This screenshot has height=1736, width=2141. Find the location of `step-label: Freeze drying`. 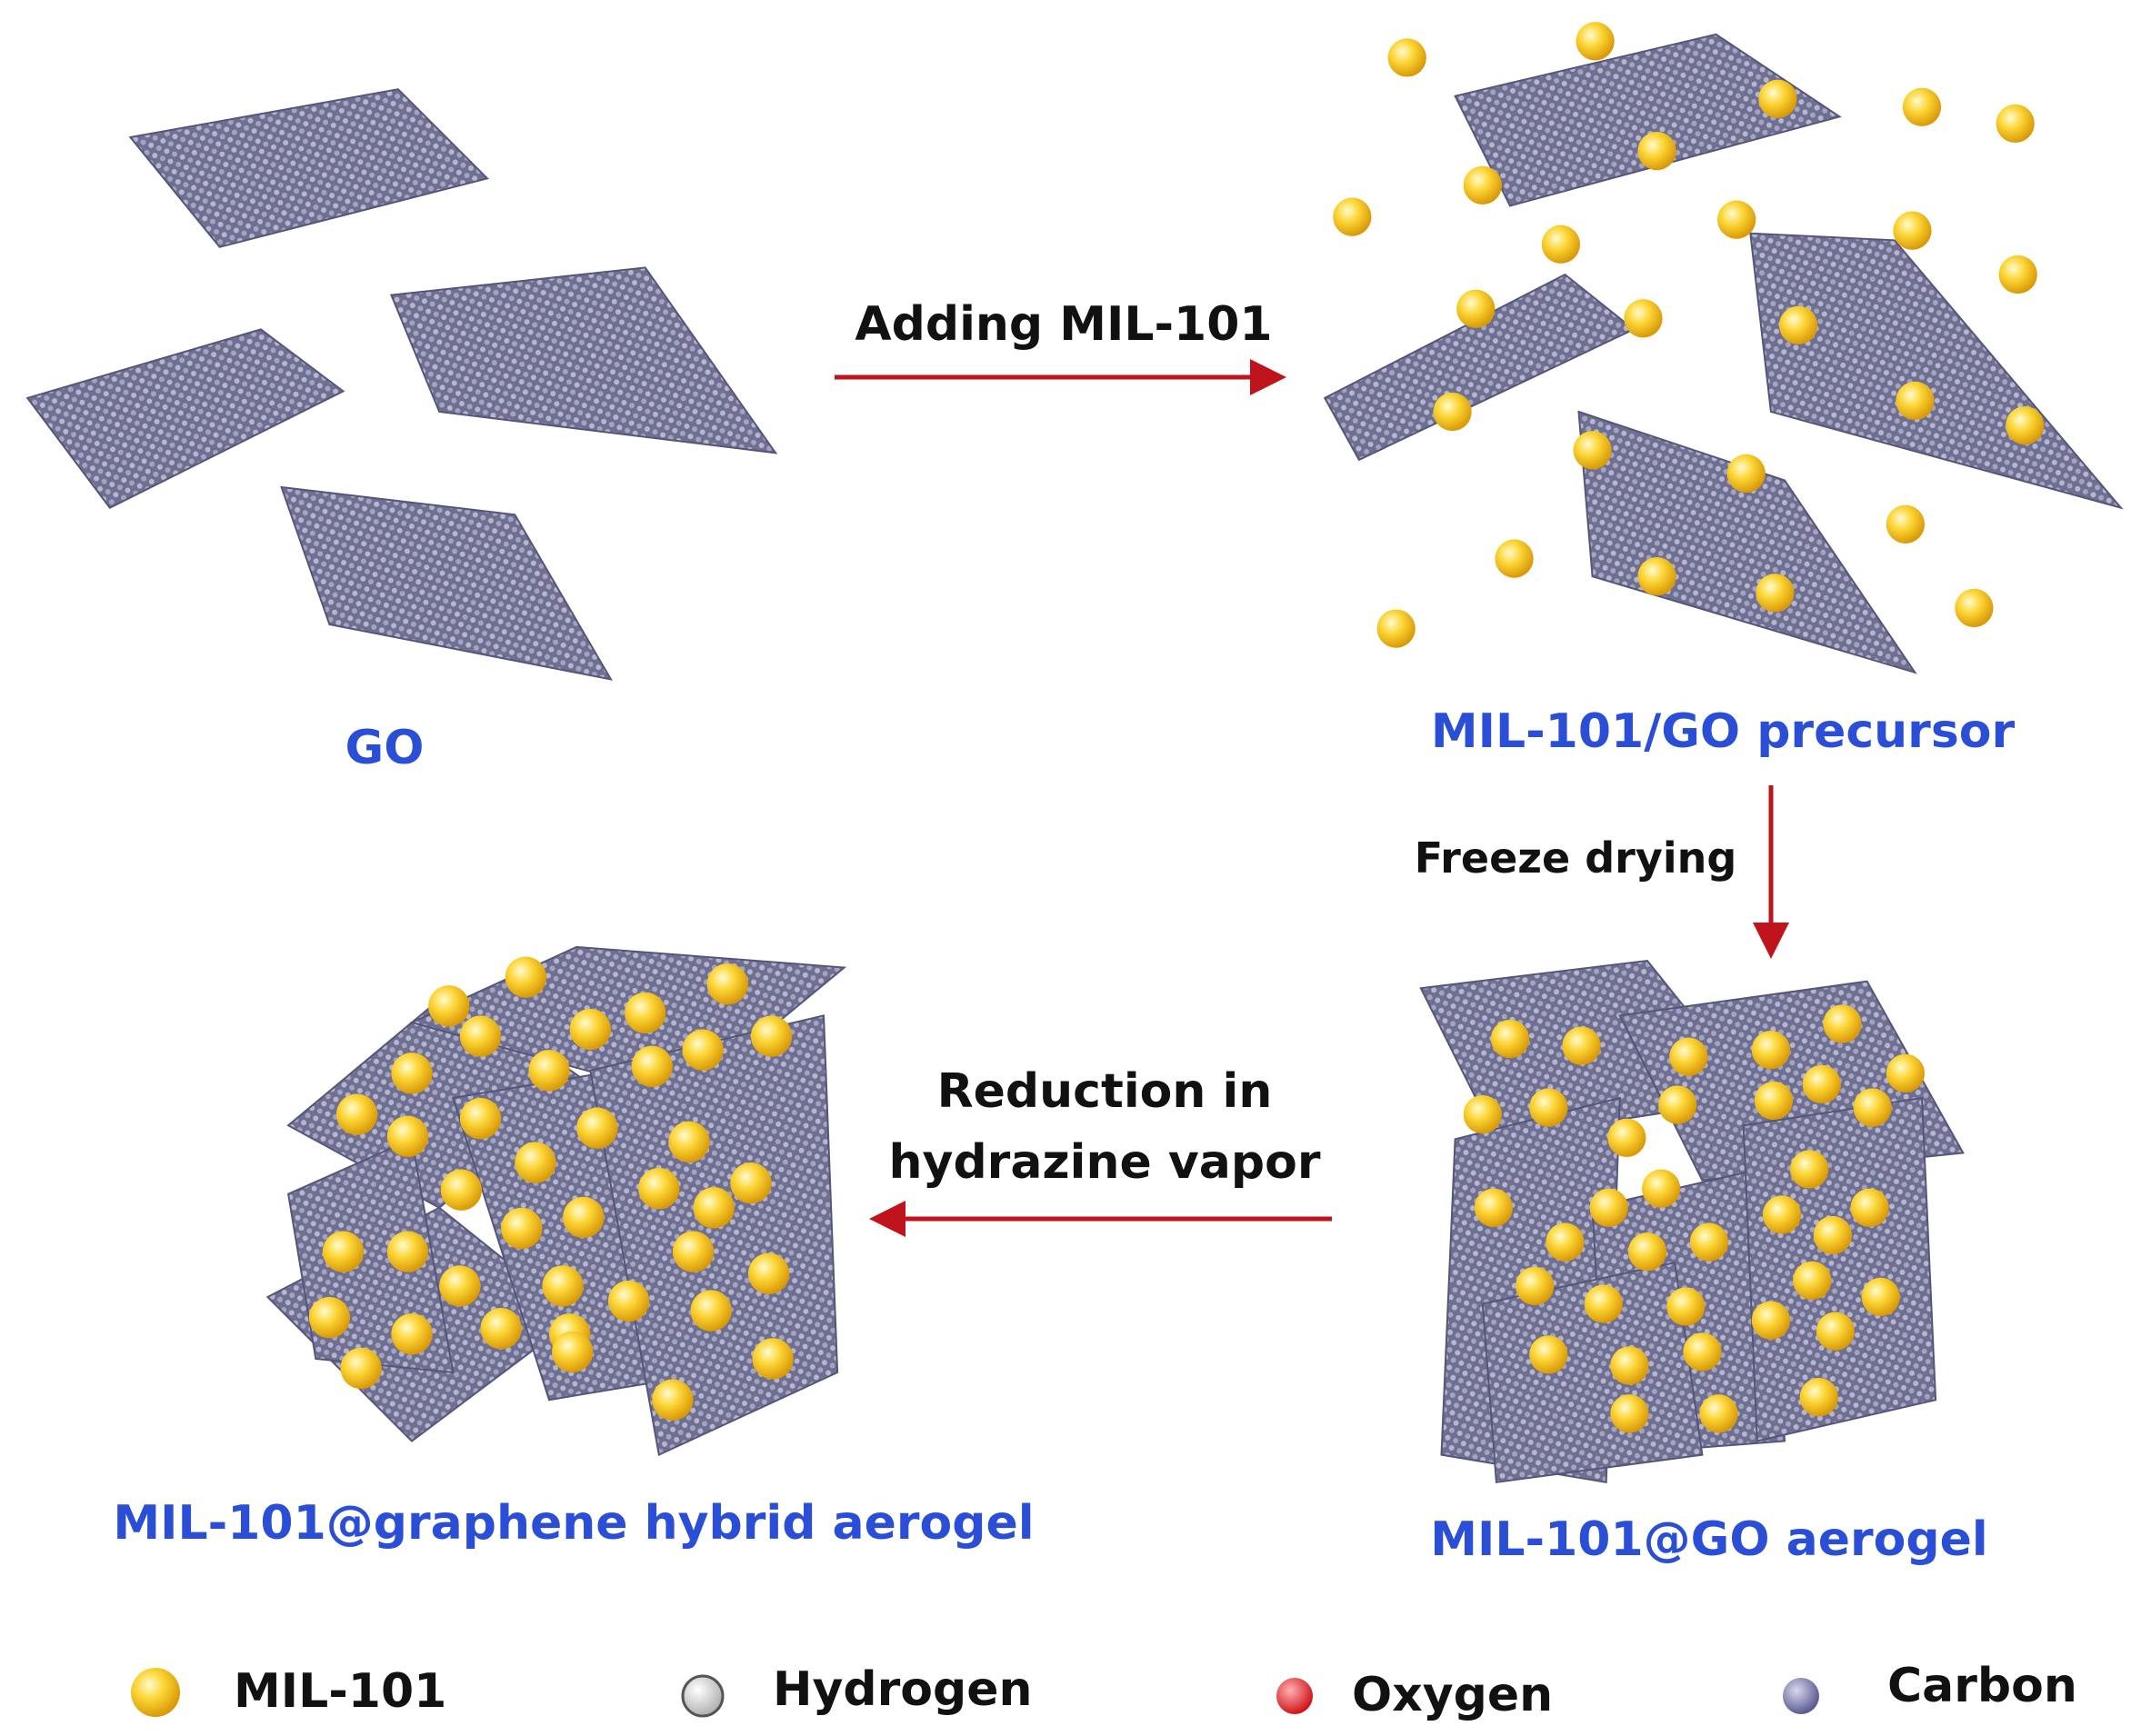

step-label: Freeze drying is located at coordinates (1576, 858).